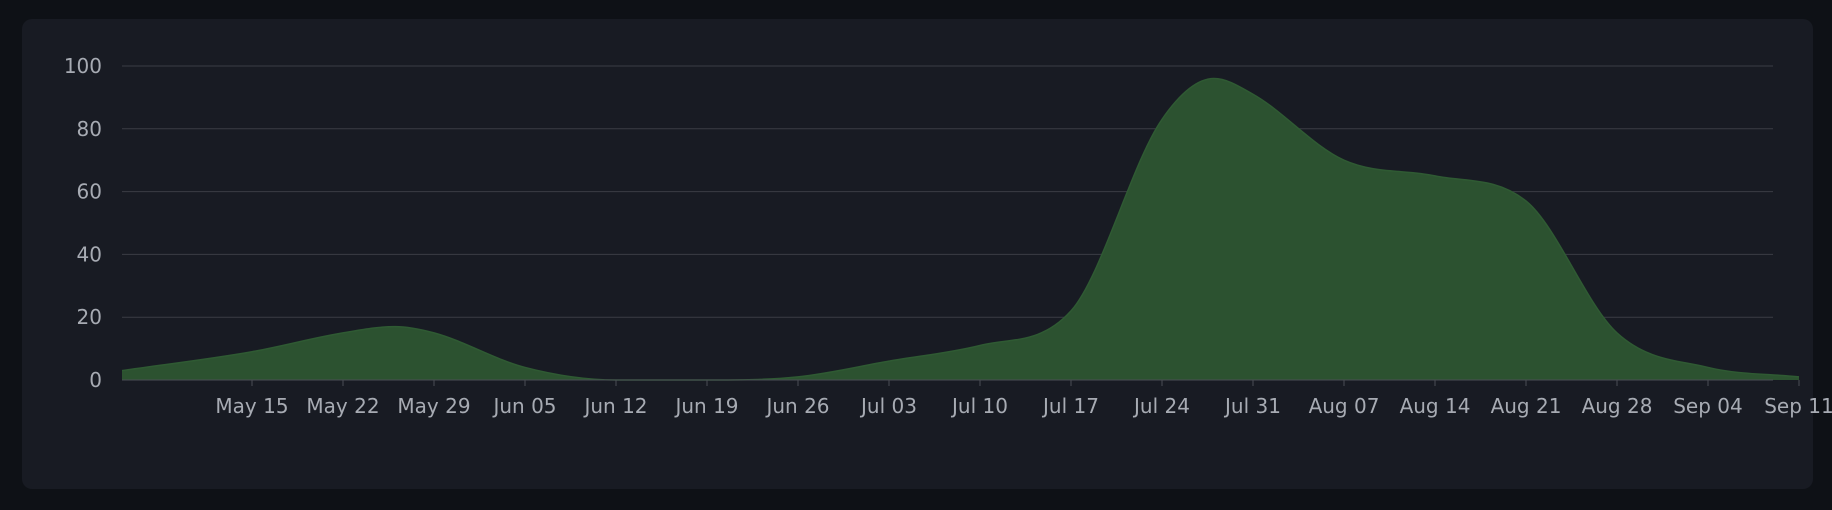  What do you see at coordinates (89, 254) in the screenshot?
I see `y-tick-label-40: 40` at bounding box center [89, 254].